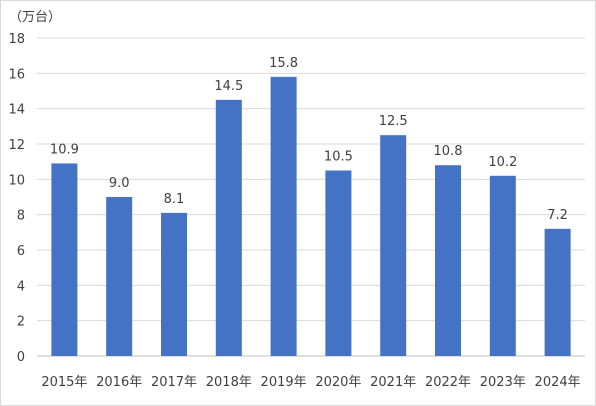  Describe the element at coordinates (21, 322) in the screenshot. I see `y-tick-label: 2` at that location.